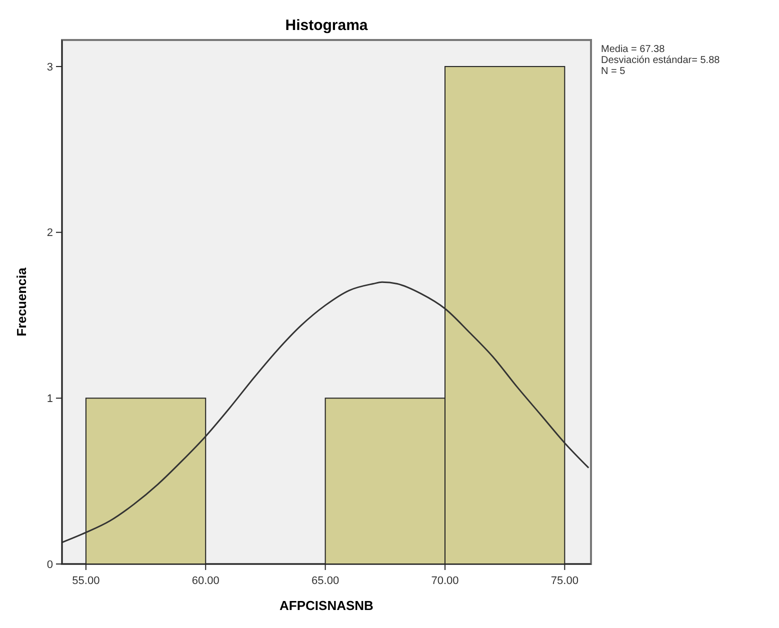 The width and height of the screenshot is (779, 628). Describe the element at coordinates (633, 49) in the screenshot. I see `text: Media = 67.38` at that location.